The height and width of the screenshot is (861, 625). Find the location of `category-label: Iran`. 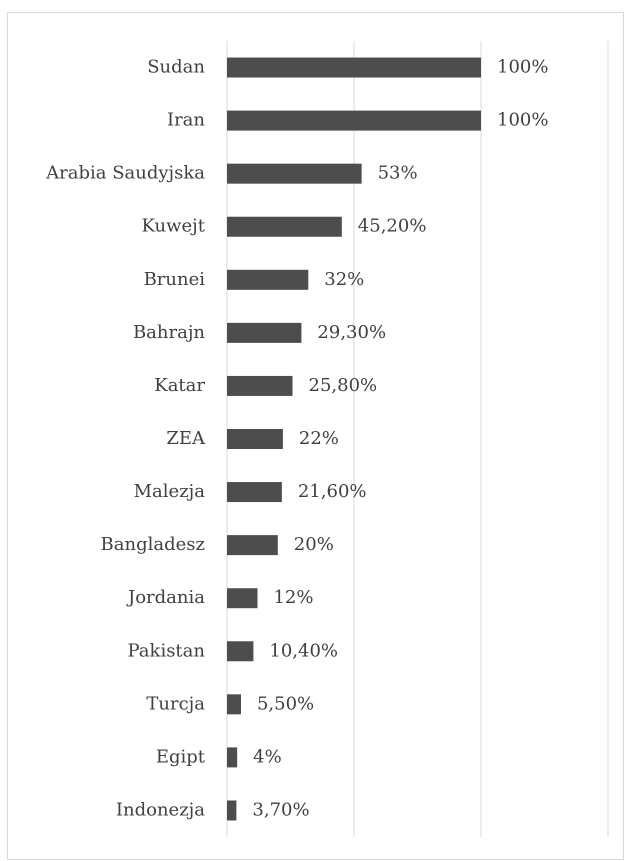

category-label: Iran is located at coordinates (186, 120).